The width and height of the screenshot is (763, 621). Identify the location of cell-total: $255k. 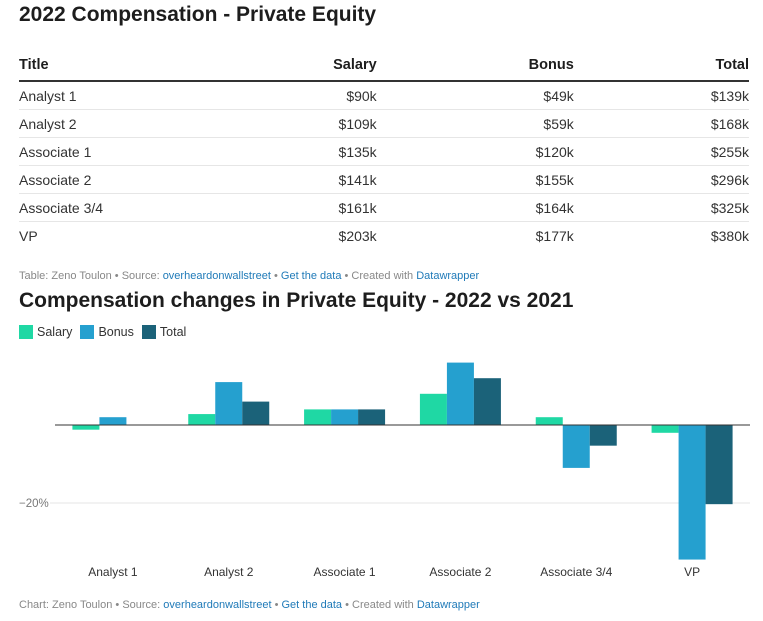
(661, 151).